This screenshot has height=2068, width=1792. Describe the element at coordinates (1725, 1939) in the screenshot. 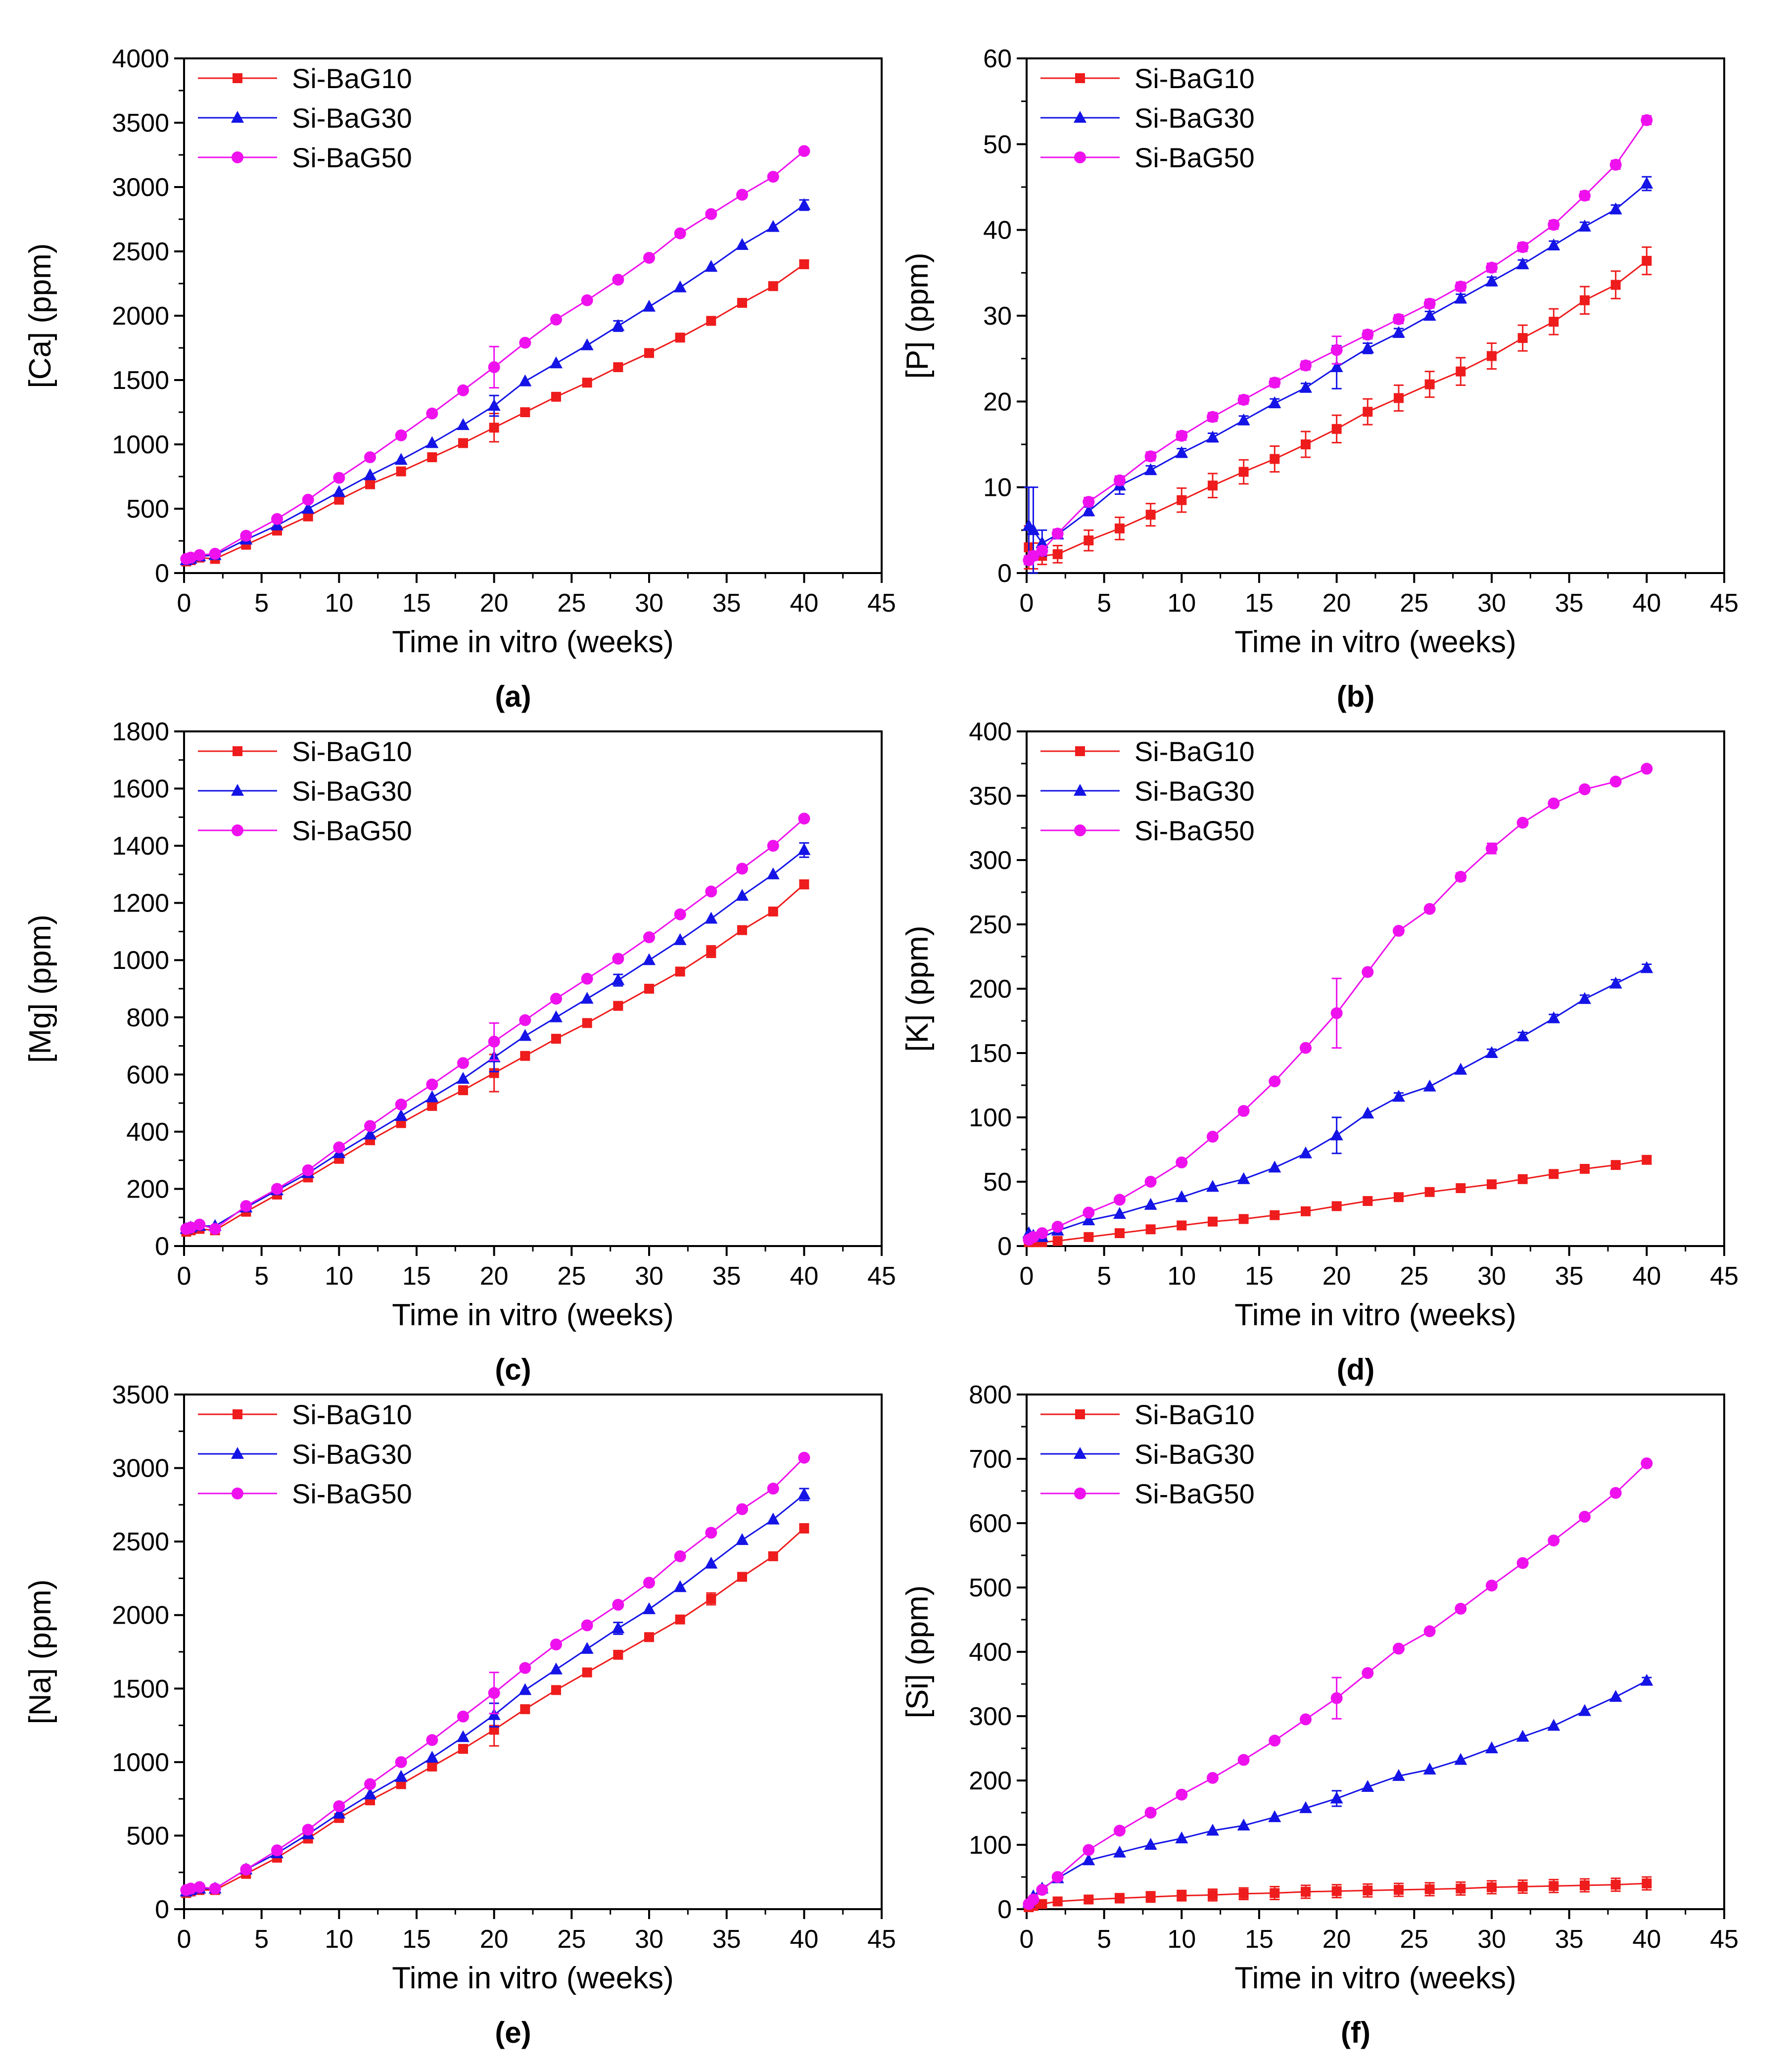

I see `x-tick-label: 45` at that location.